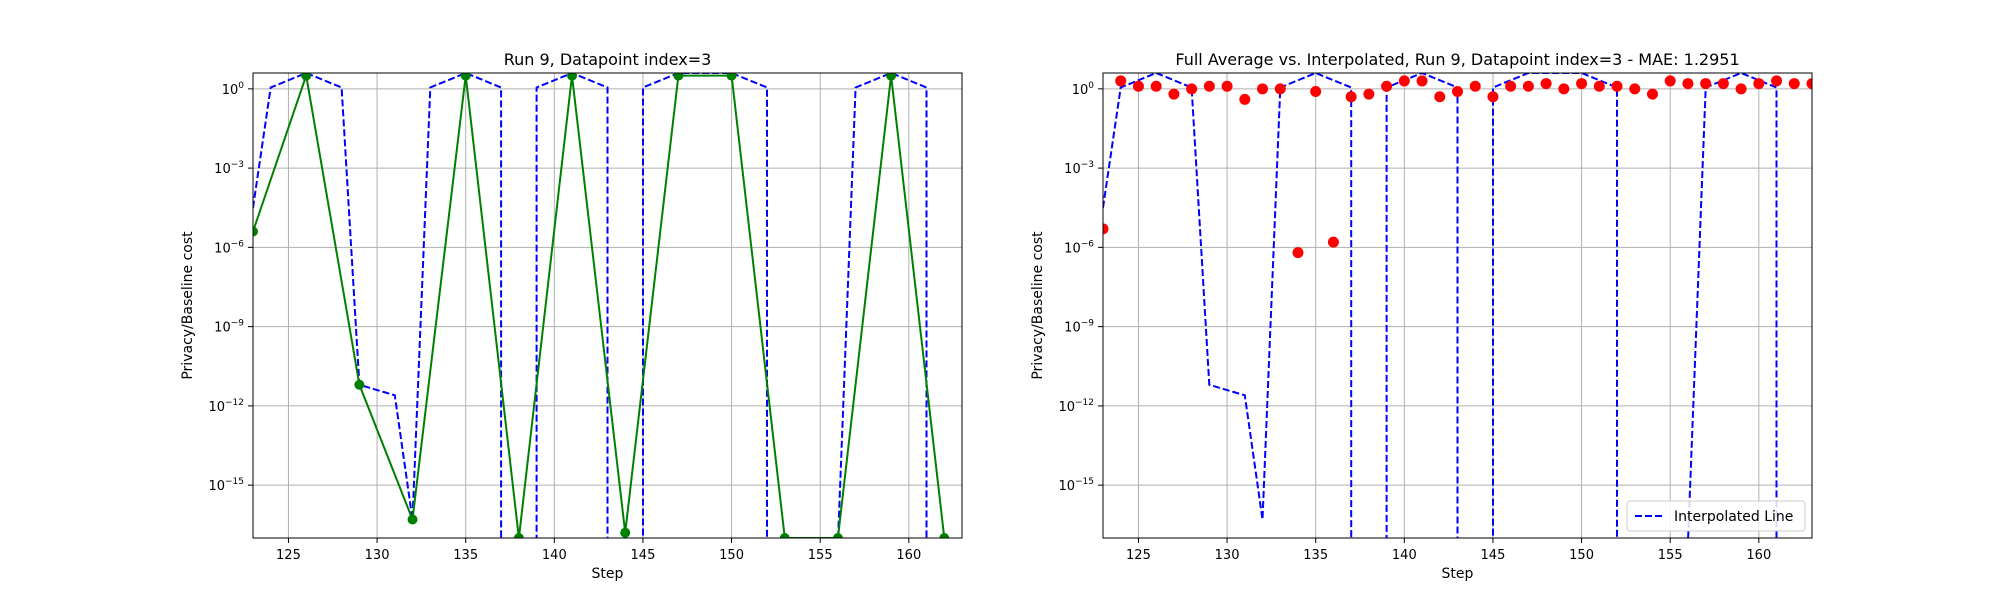  I want to click on legend-label: Interpolated Line, so click(1733, 517).